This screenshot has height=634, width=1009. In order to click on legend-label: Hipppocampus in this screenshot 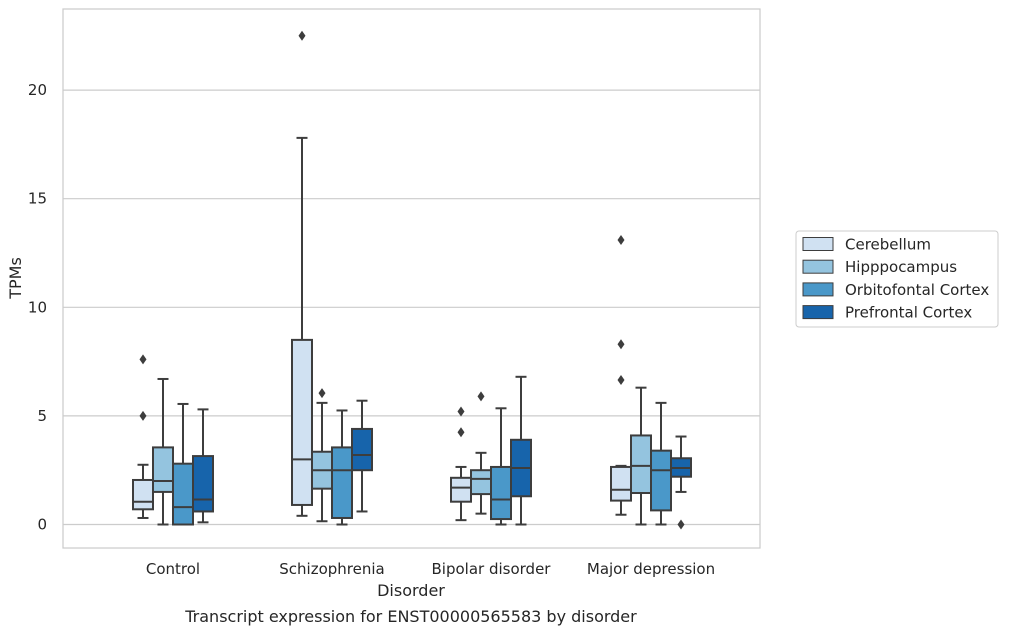, I will do `click(901, 267)`.